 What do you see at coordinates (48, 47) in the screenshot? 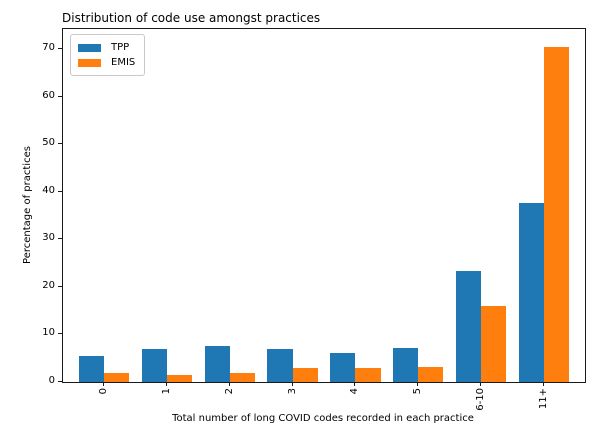
I see `y-tick-label: 70` at bounding box center [48, 47].